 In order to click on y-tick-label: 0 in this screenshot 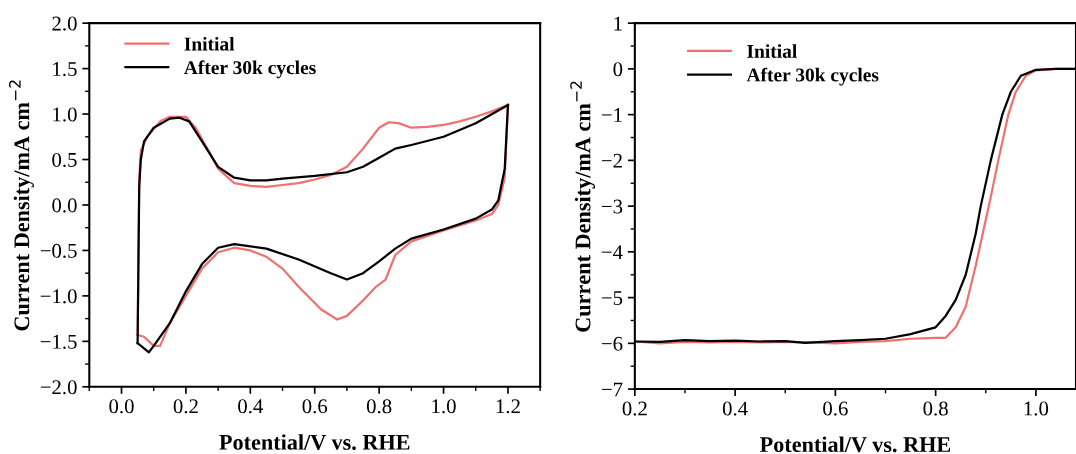, I will do `click(618, 69)`.